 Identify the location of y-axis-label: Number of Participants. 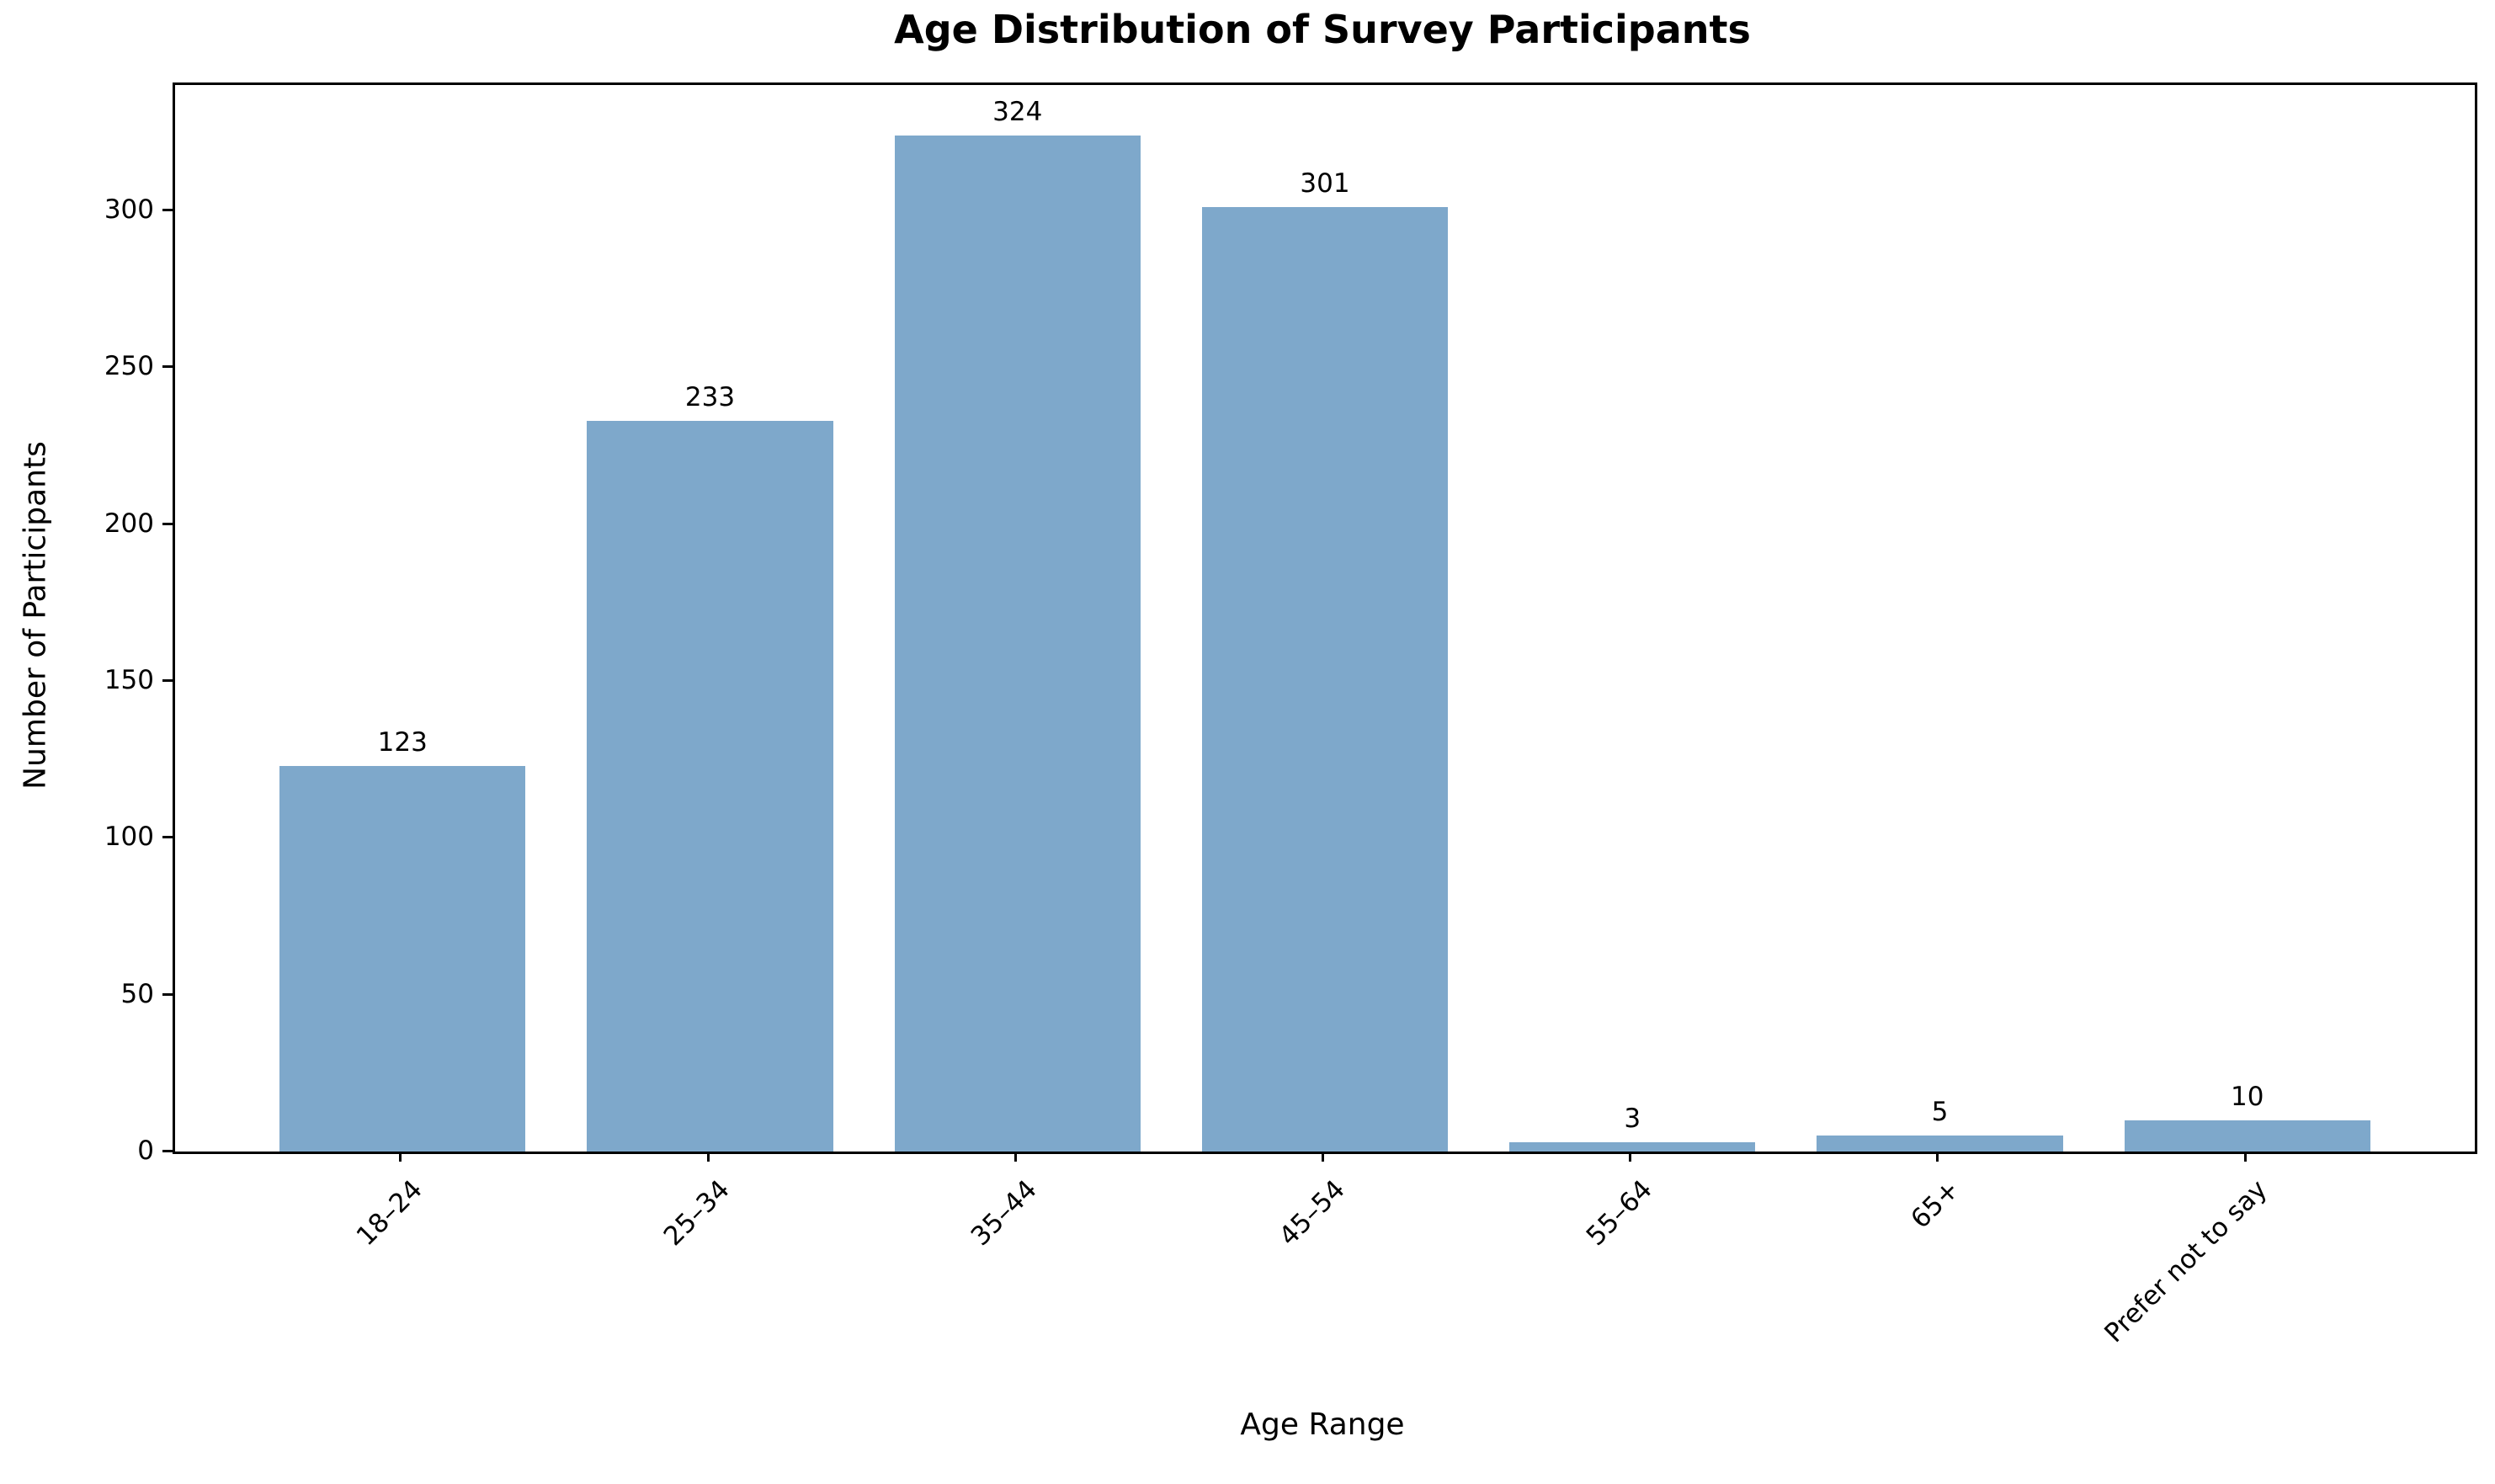
(35, 615).